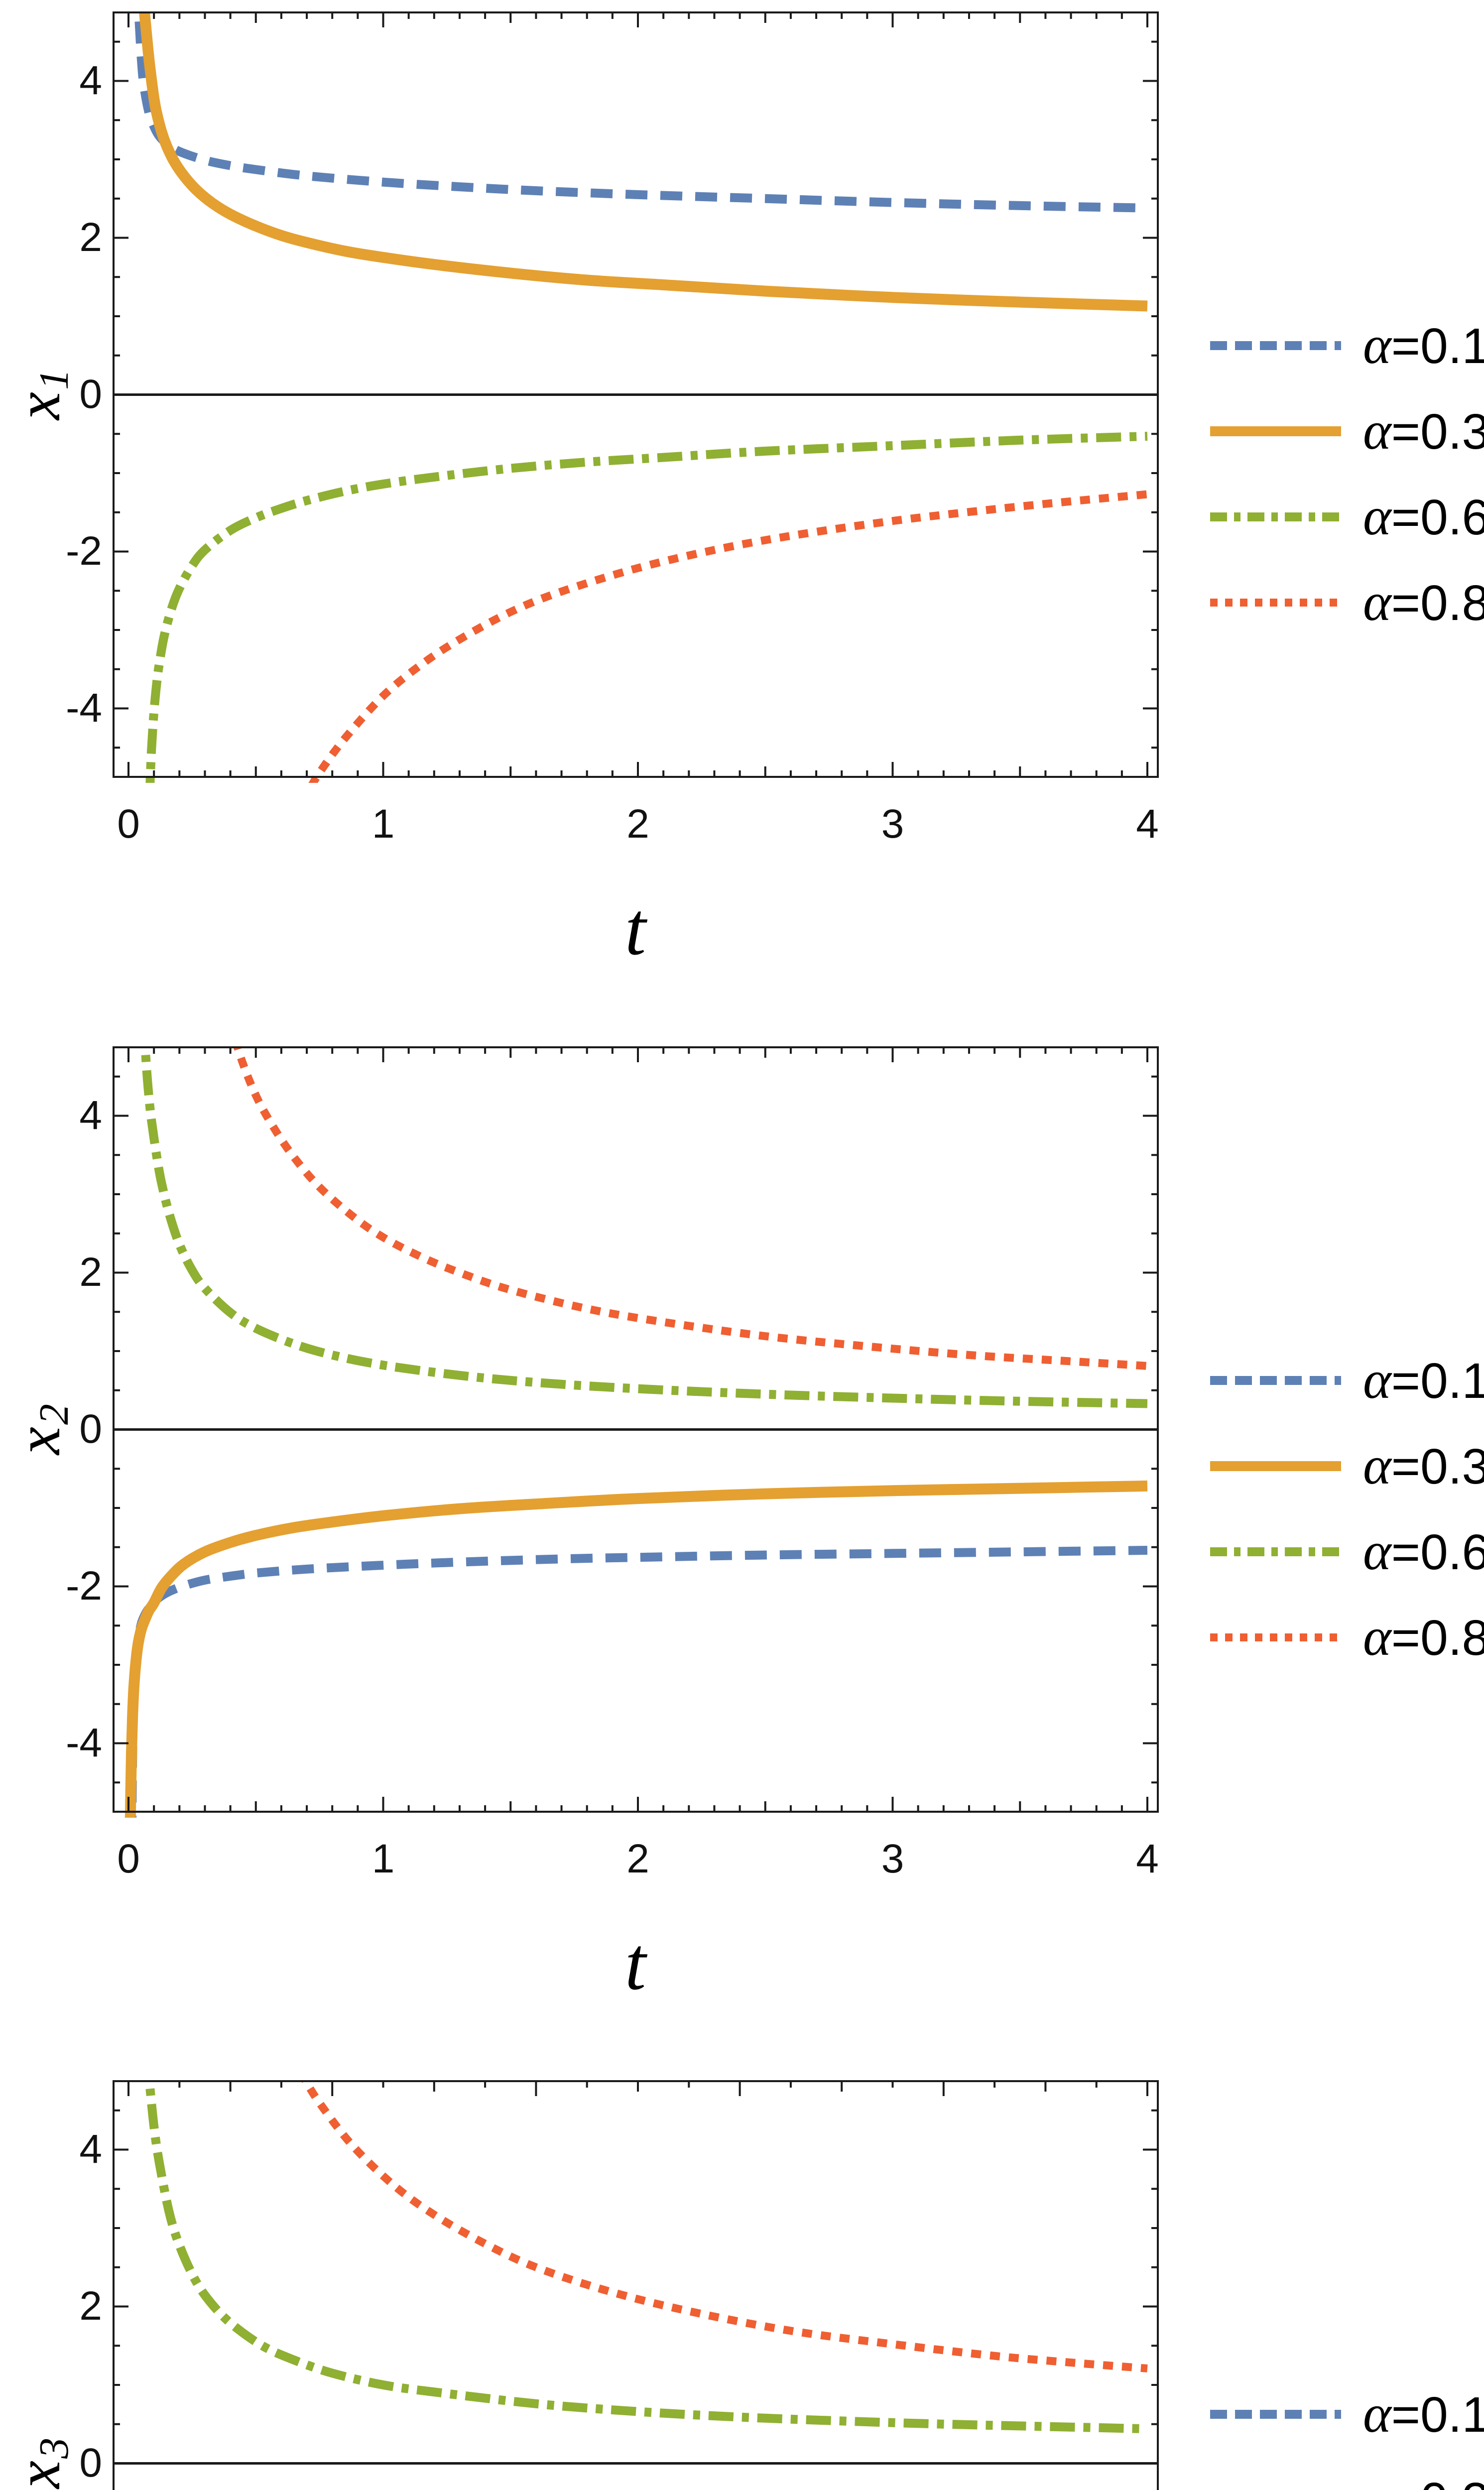 The height and width of the screenshot is (2490, 1484). I want to click on legend-x3: α=0.1 α=0.3 α=0.6 α=0.8, so click(1346, 2430).